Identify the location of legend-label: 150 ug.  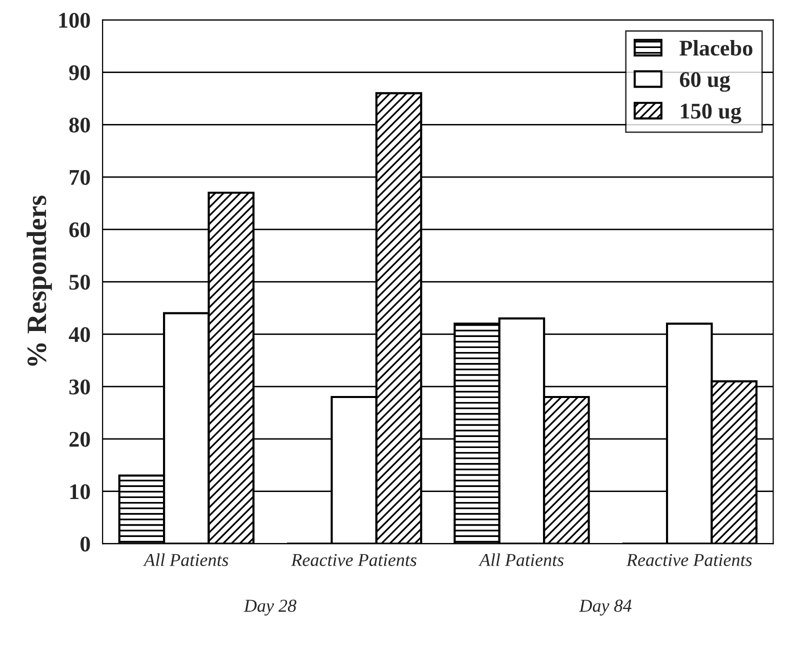
(711, 114).